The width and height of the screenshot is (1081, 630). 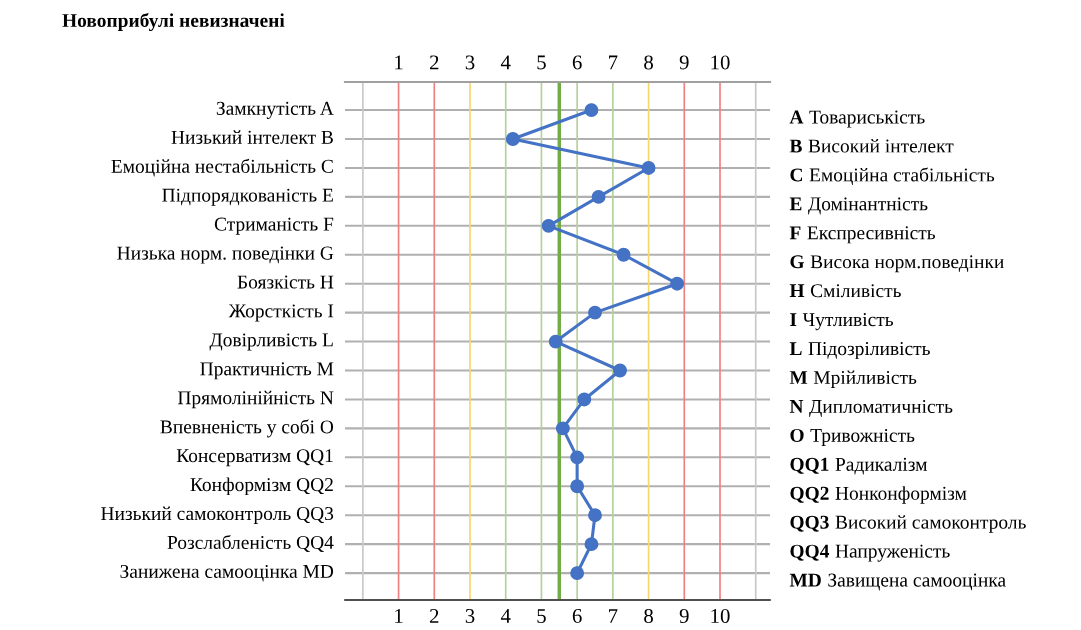 What do you see at coordinates (648, 615) in the screenshot?
I see `x-tick-label: 8` at bounding box center [648, 615].